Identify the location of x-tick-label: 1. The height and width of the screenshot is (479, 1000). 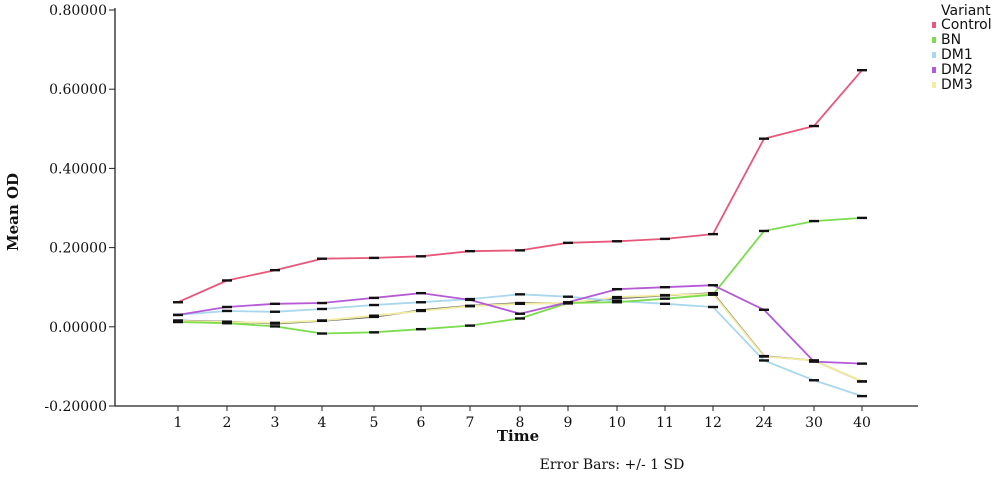
(178, 423).